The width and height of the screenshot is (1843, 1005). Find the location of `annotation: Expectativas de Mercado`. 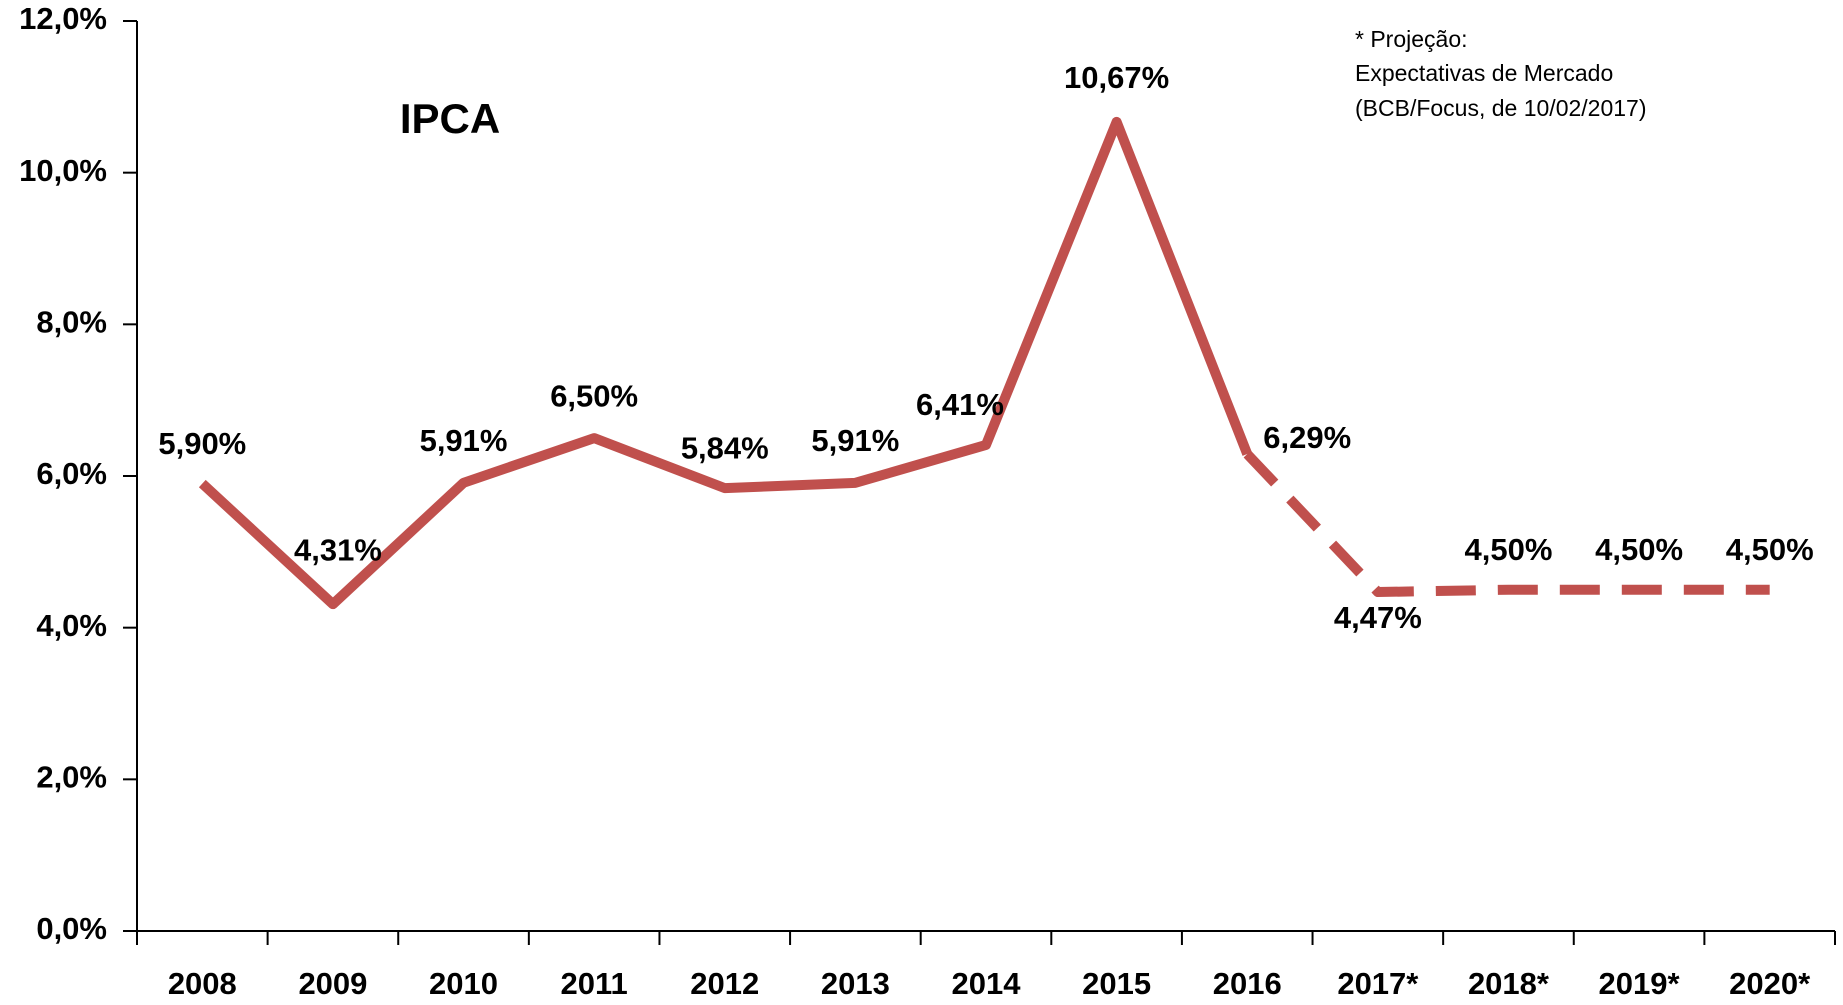

annotation: Expectativas de Mercado is located at coordinates (1484, 73).